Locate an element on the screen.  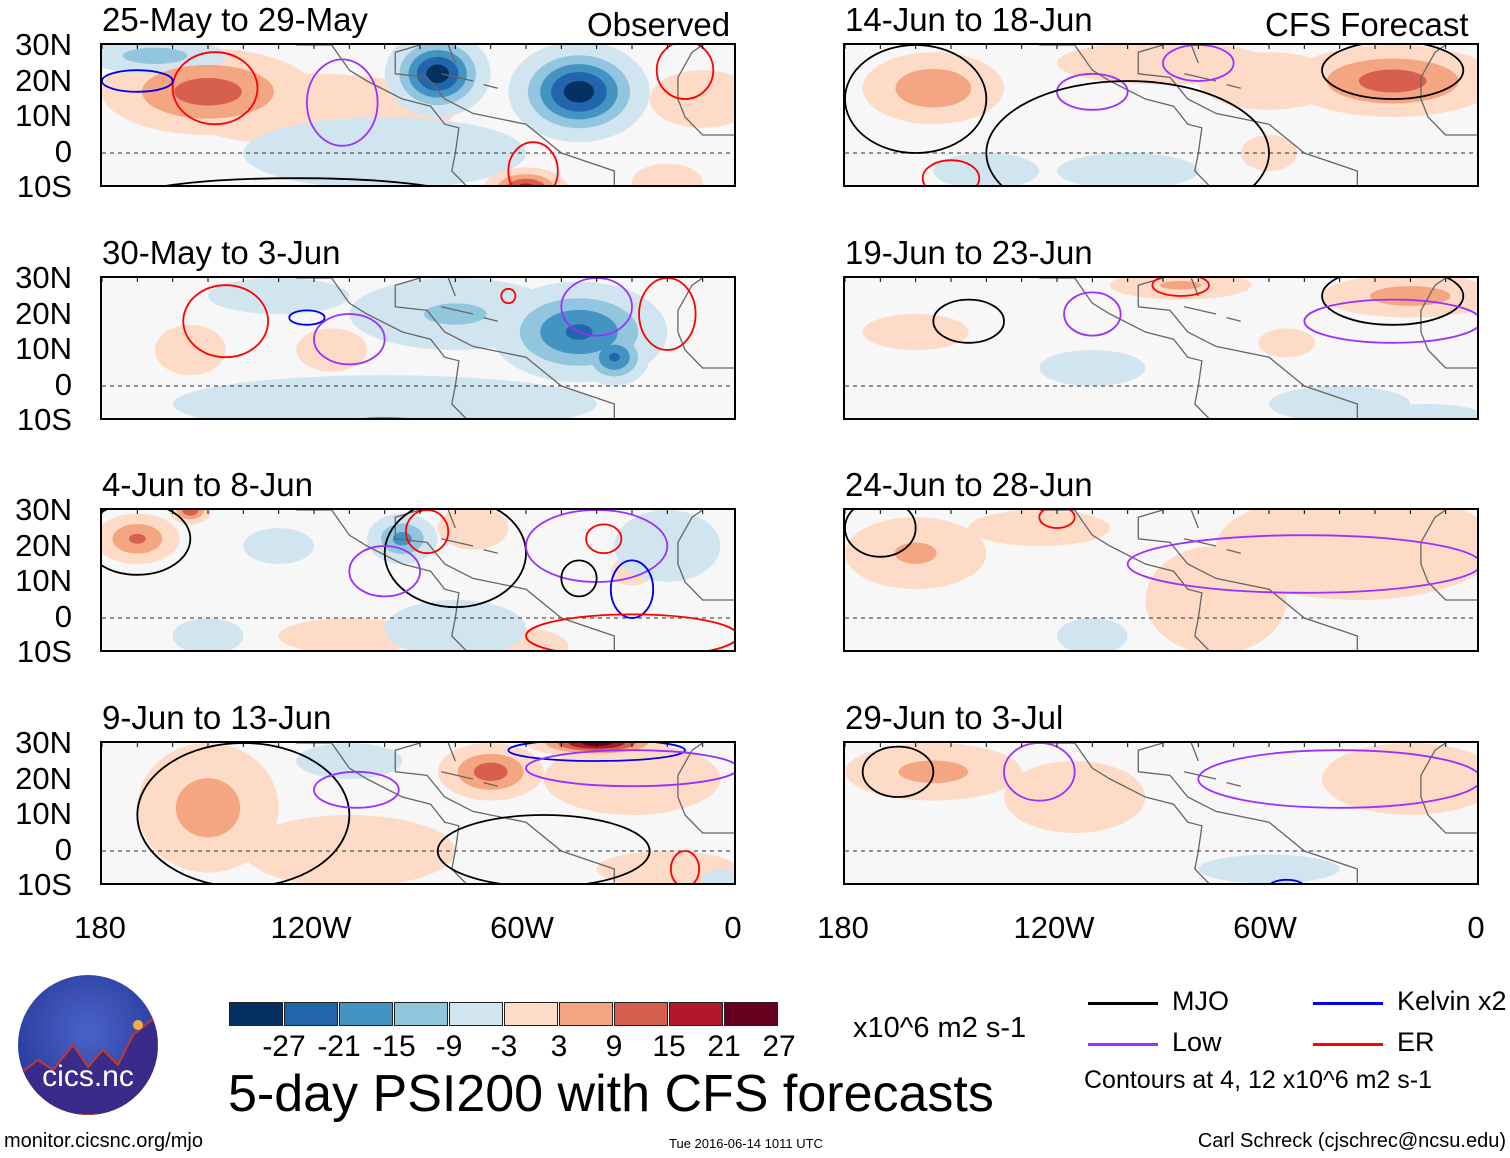
legend-label: Low is located at coordinates (1197, 1042).